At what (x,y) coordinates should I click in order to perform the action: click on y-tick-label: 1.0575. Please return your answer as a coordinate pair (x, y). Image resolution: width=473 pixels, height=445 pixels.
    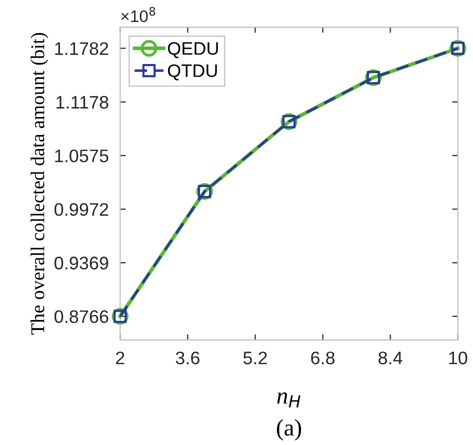
    Looking at the image, I should click on (81, 156).